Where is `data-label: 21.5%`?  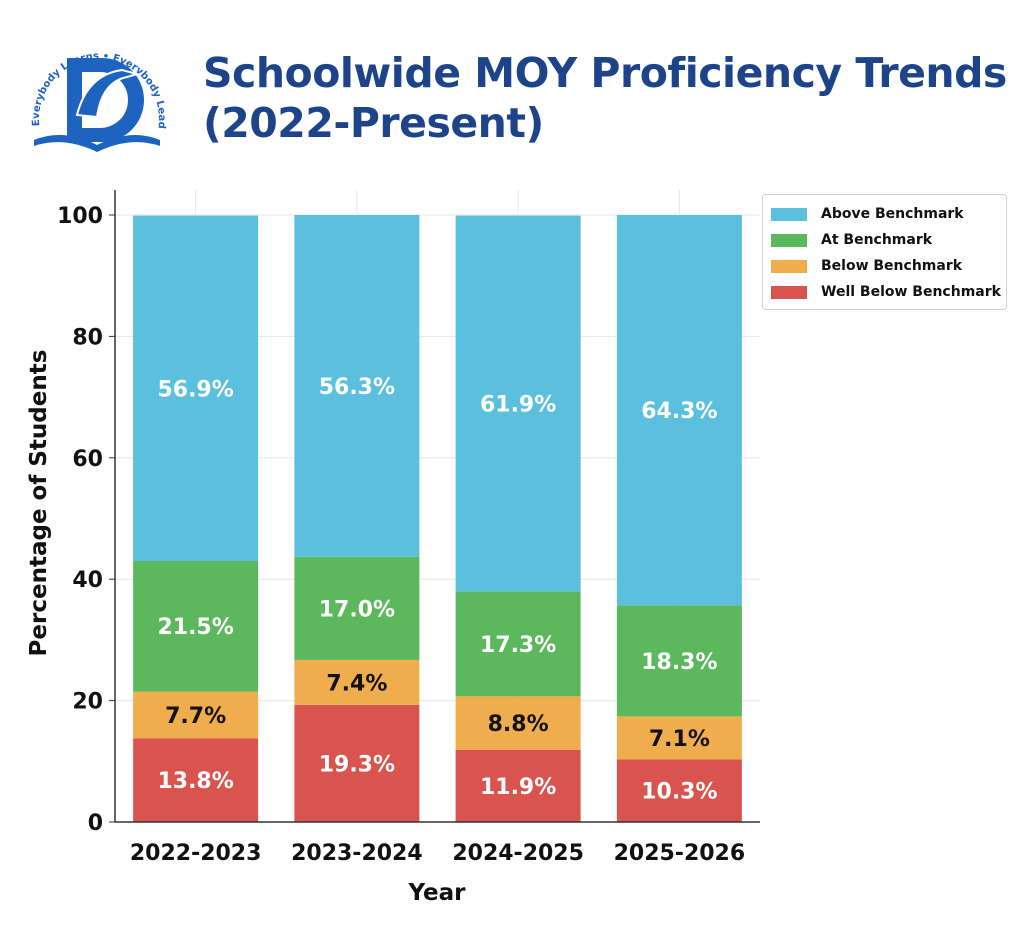
data-label: 21.5% is located at coordinates (195, 627).